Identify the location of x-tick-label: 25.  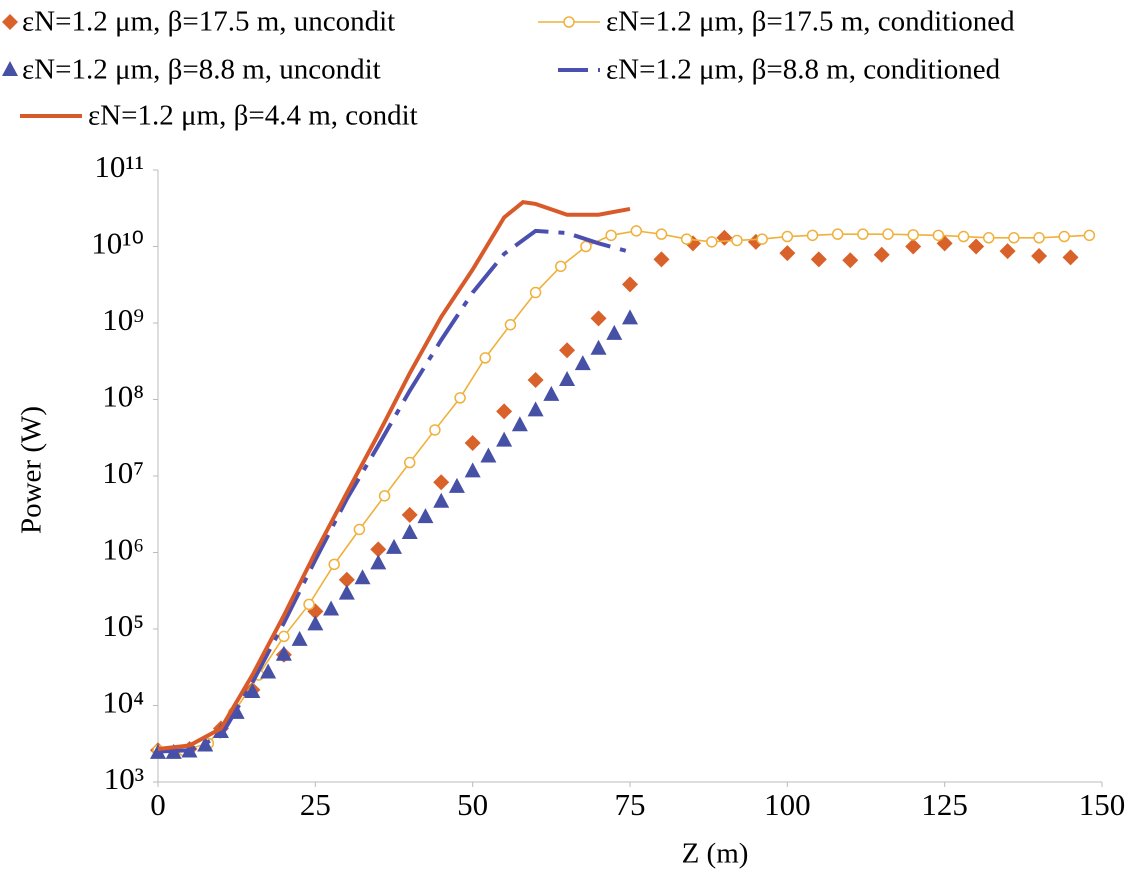
(315, 804).